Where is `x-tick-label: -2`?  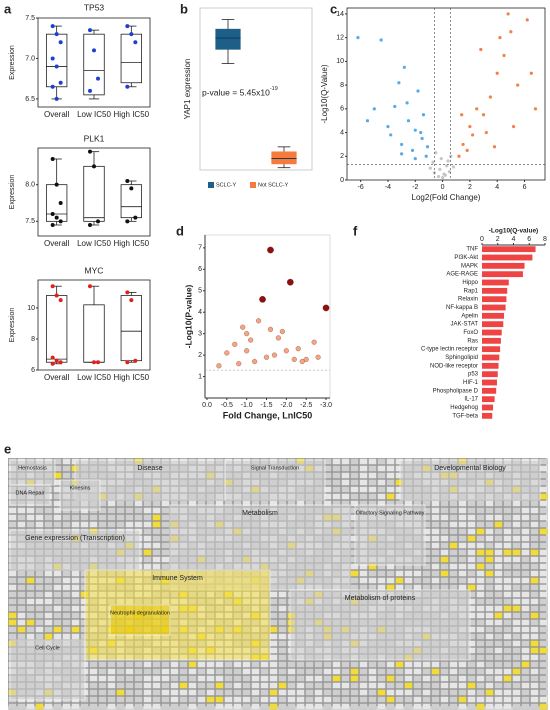 x-tick-label: -2 is located at coordinates (415, 187).